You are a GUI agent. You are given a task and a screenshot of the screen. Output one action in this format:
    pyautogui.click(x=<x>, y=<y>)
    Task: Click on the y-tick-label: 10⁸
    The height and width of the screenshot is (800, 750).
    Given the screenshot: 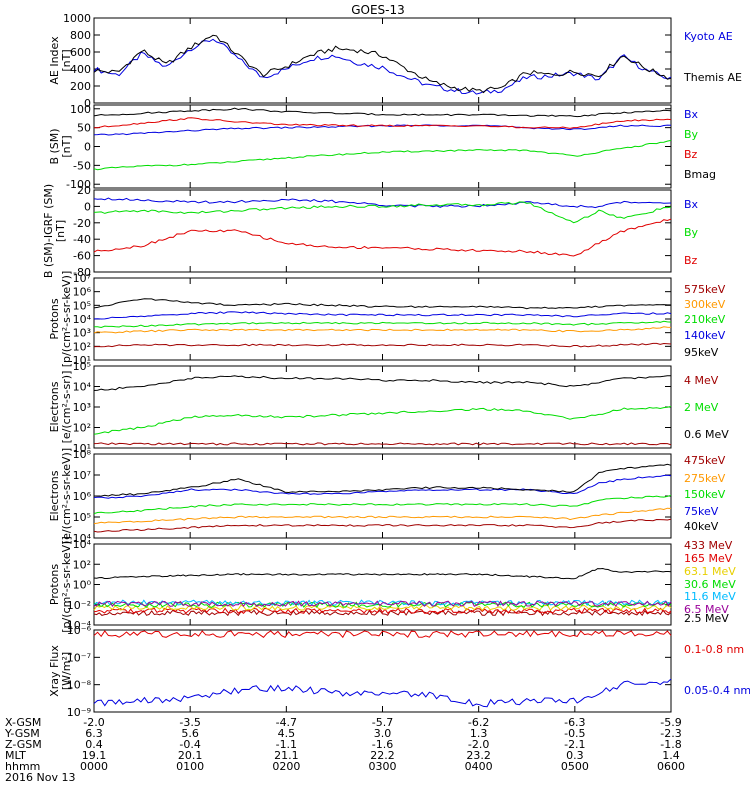 What is the action you would take?
    pyautogui.click(x=82, y=454)
    